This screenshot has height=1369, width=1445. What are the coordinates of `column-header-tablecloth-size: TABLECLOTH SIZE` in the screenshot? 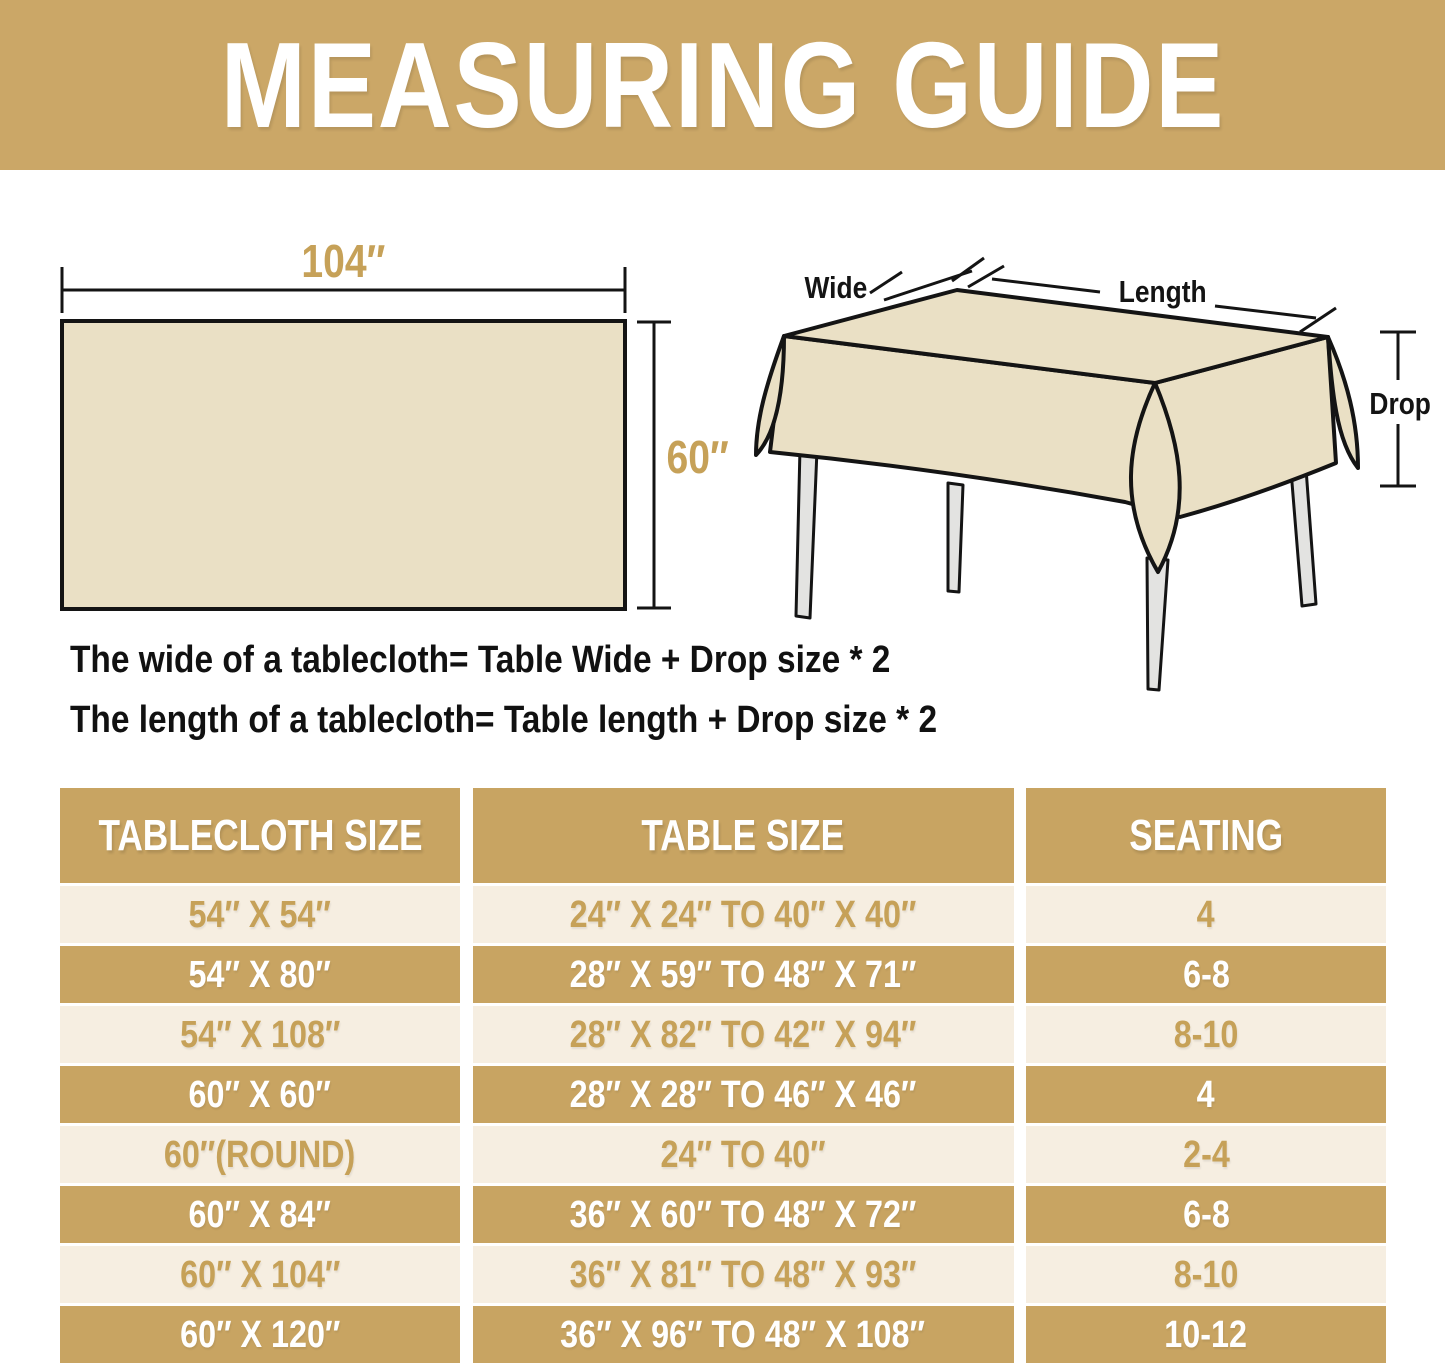 It's located at (260, 835).